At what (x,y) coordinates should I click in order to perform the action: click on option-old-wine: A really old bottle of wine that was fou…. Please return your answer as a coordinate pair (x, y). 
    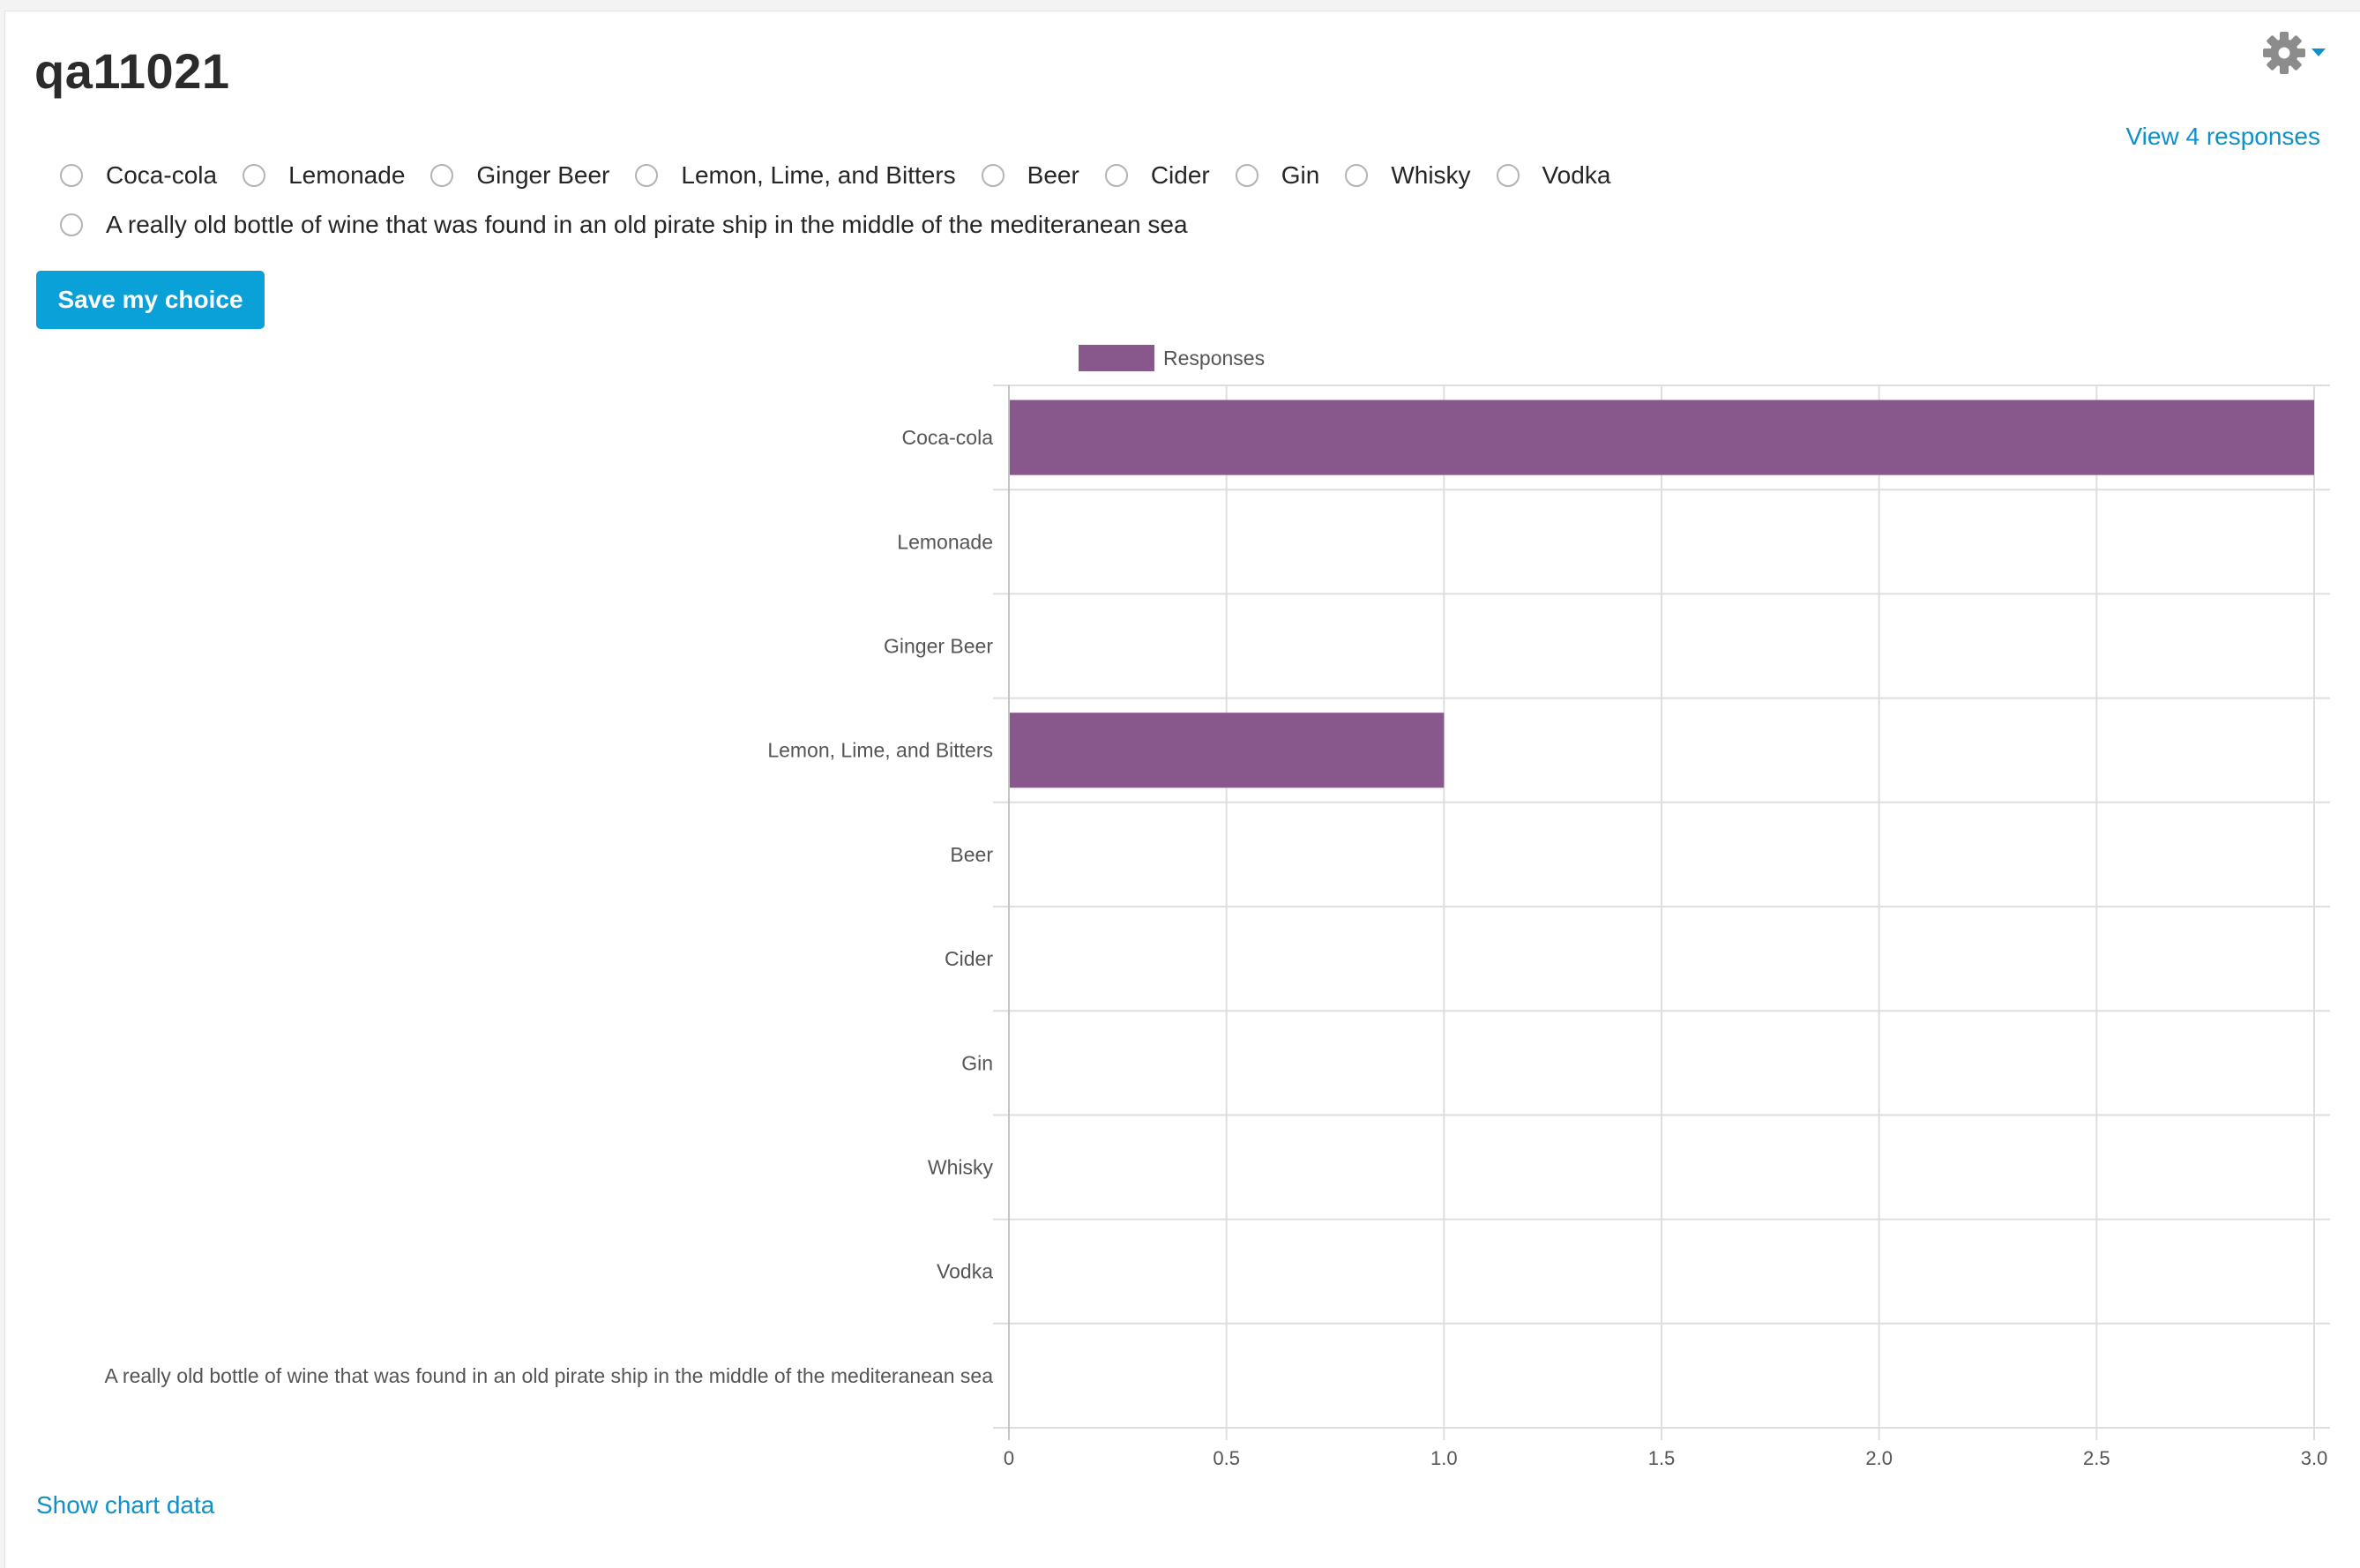
    Looking at the image, I should click on (624, 225).